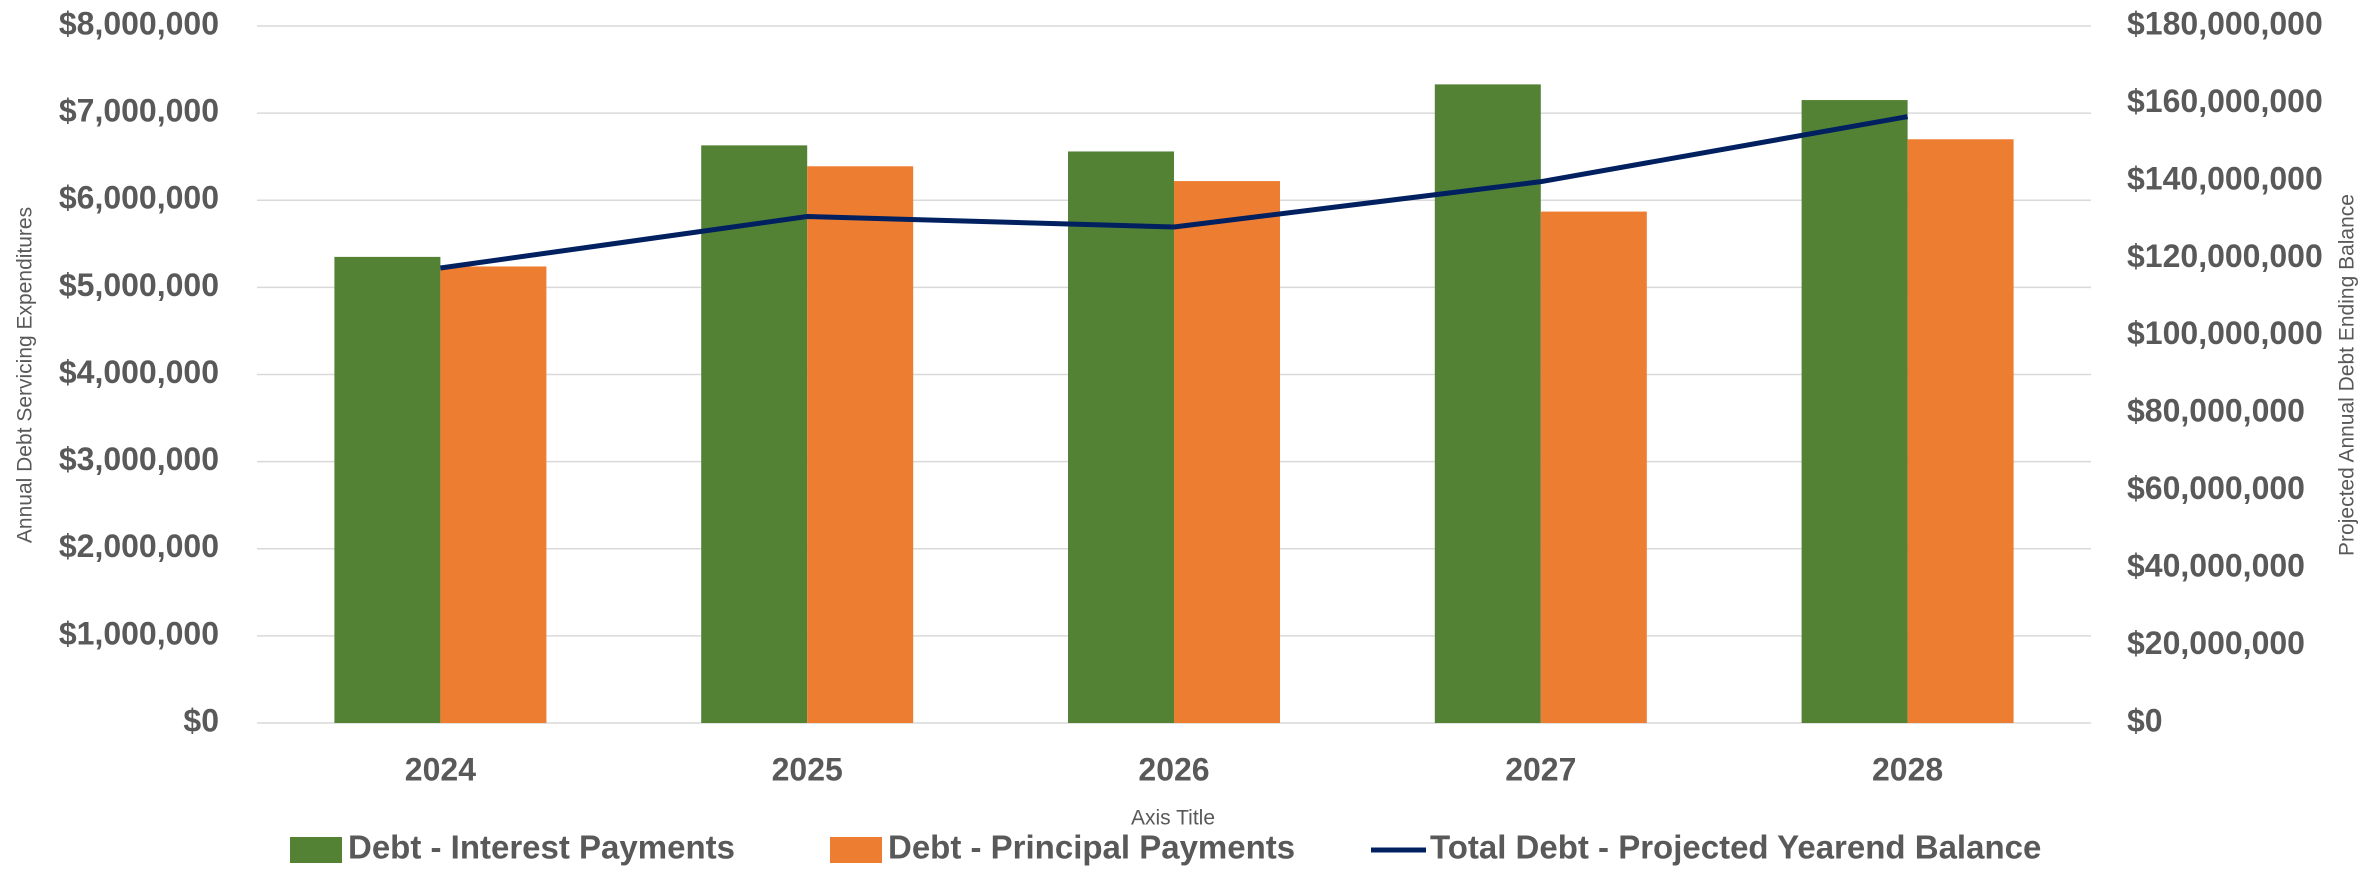 This screenshot has height=869, width=2371. Describe the element at coordinates (1735, 847) in the screenshot. I see `legend-label: Total Debt - Projected Yearend Balance` at that location.